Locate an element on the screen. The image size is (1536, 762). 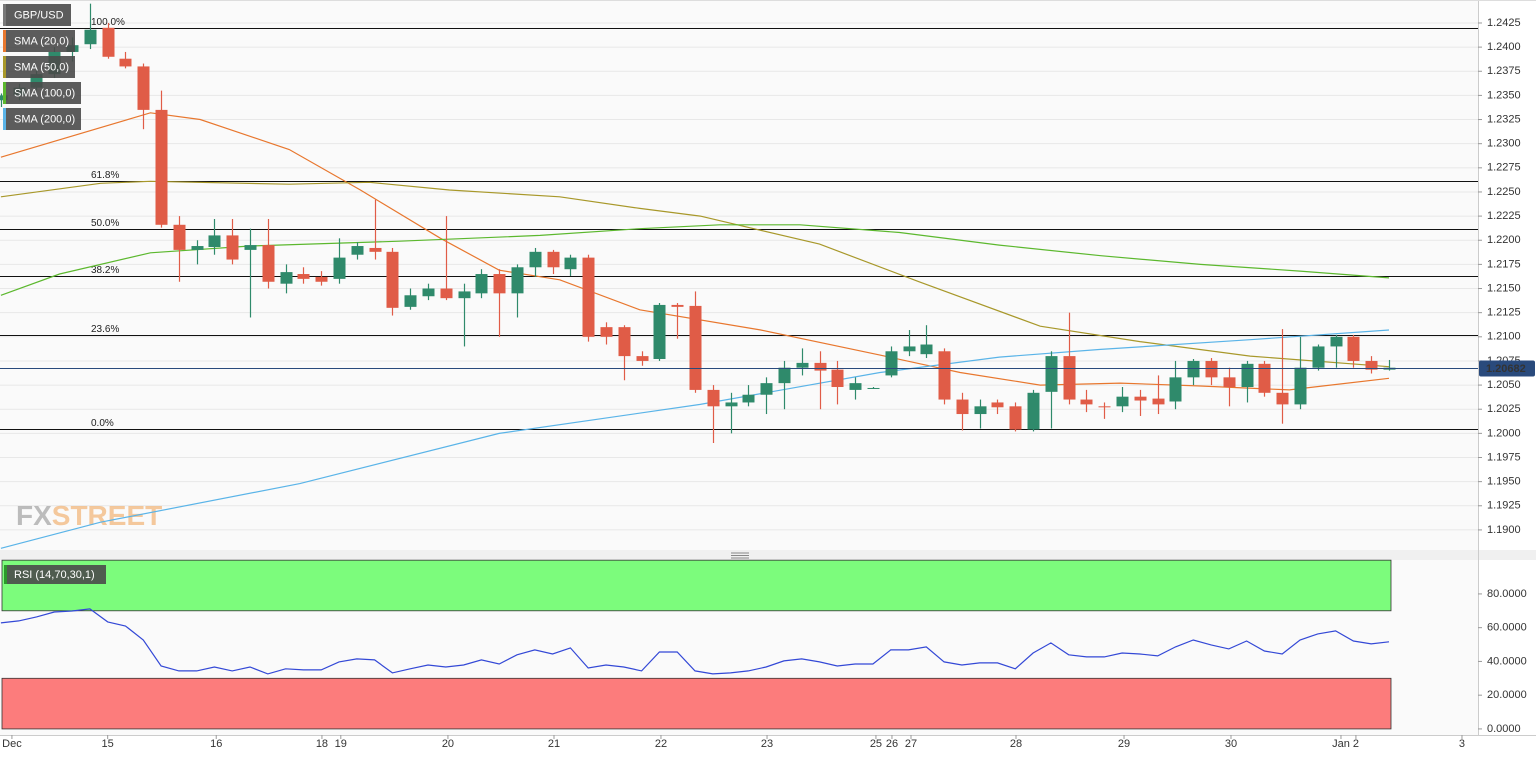
x-tick-label: 3 is located at coordinates (1462, 744).